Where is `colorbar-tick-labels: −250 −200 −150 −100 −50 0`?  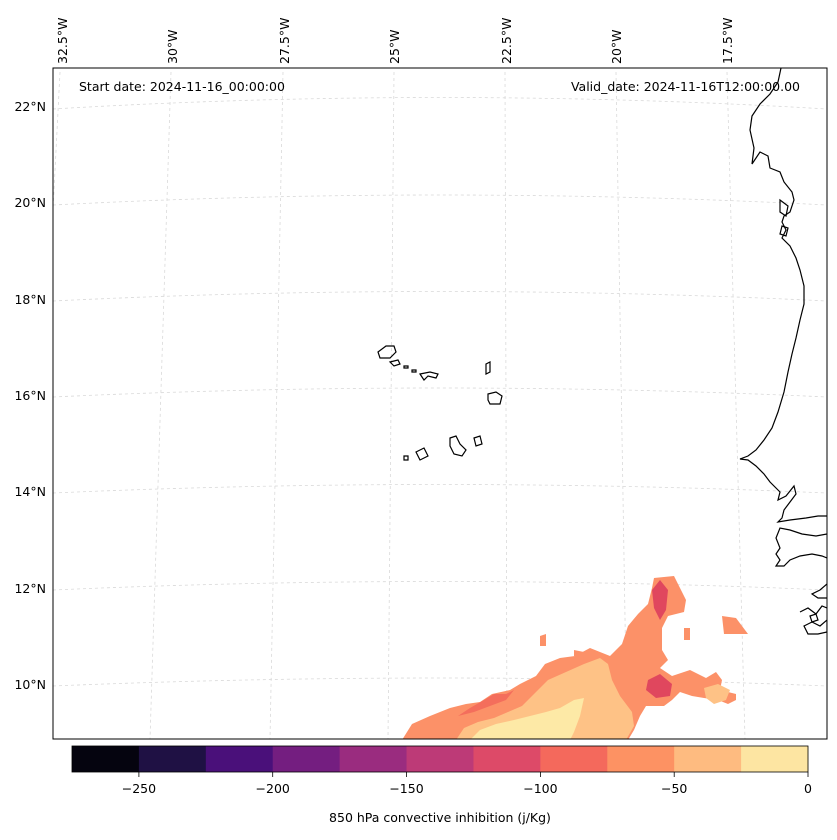 colorbar-tick-labels: −250 −200 −150 −100 −50 0 is located at coordinates (467, 788).